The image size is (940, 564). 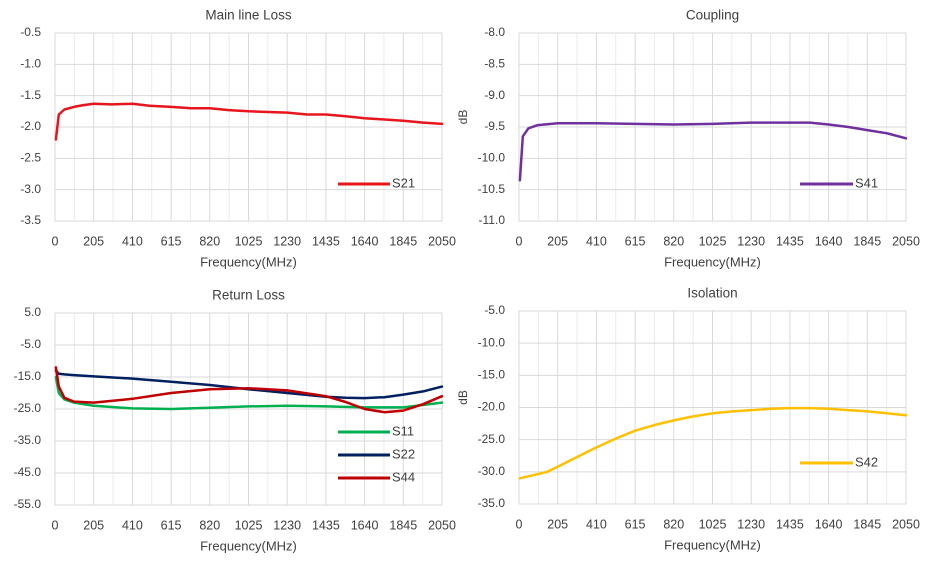 I want to click on chart-3-x-tick-label: 820, so click(x=209, y=525).